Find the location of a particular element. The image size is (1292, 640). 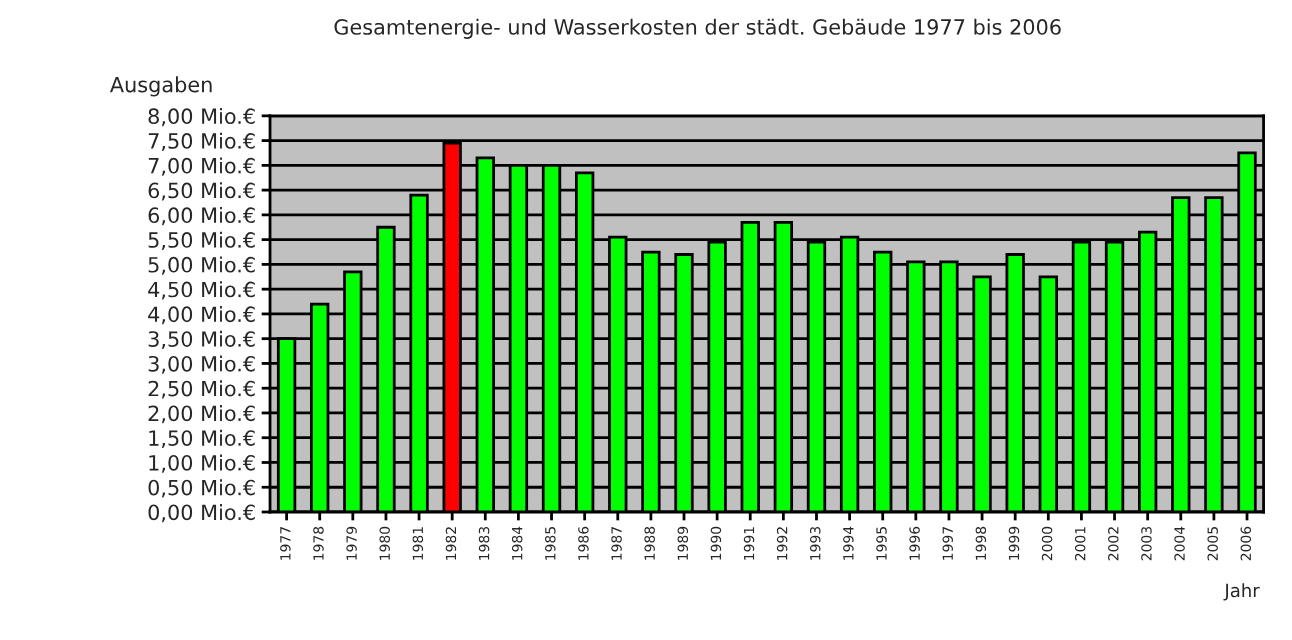

y-tick-label: 8,00 Mio.€ is located at coordinates (201, 117).